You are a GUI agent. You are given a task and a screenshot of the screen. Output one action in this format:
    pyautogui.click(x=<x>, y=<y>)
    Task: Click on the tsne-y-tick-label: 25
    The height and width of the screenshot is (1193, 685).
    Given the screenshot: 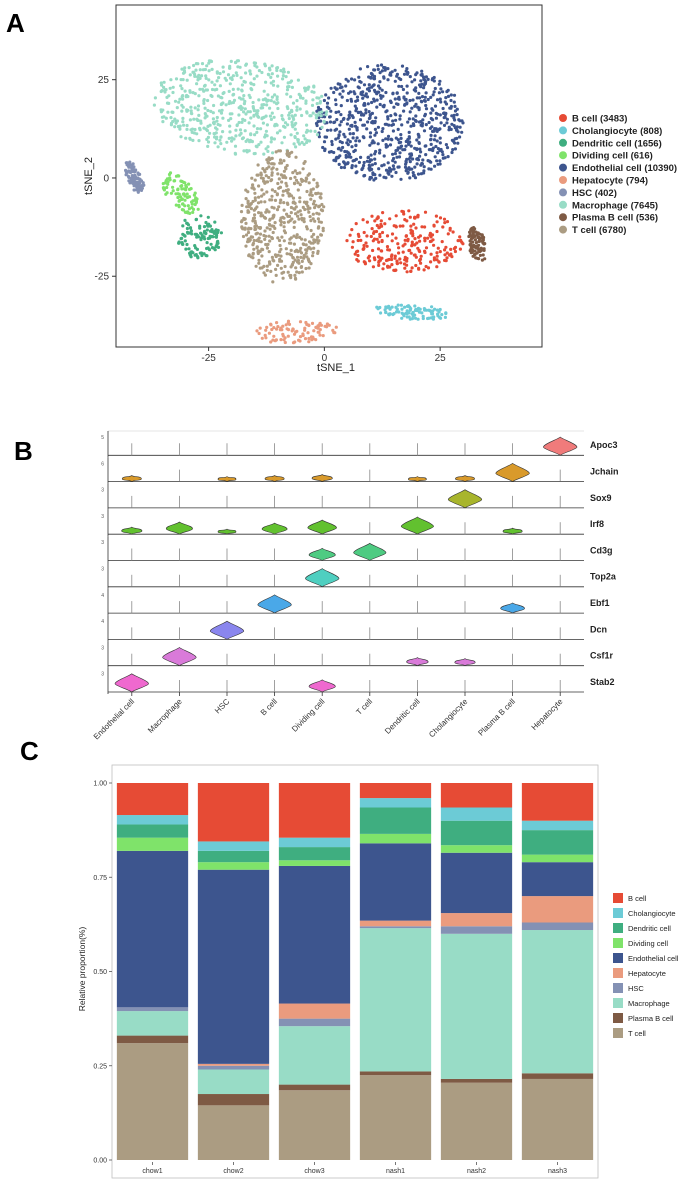 What is the action you would take?
    pyautogui.click(x=104, y=80)
    